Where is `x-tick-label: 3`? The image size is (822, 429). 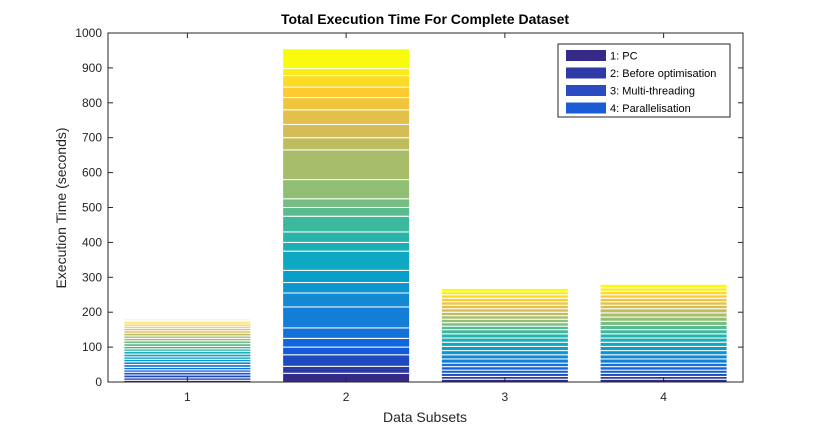 x-tick-label: 3 is located at coordinates (505, 397).